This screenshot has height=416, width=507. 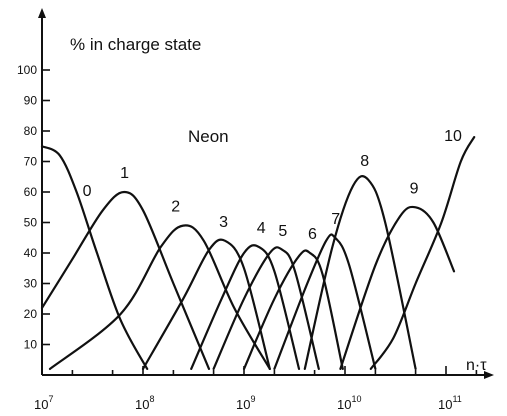 What do you see at coordinates (31, 284) in the screenshot?
I see `y-tick-label: 30` at bounding box center [31, 284].